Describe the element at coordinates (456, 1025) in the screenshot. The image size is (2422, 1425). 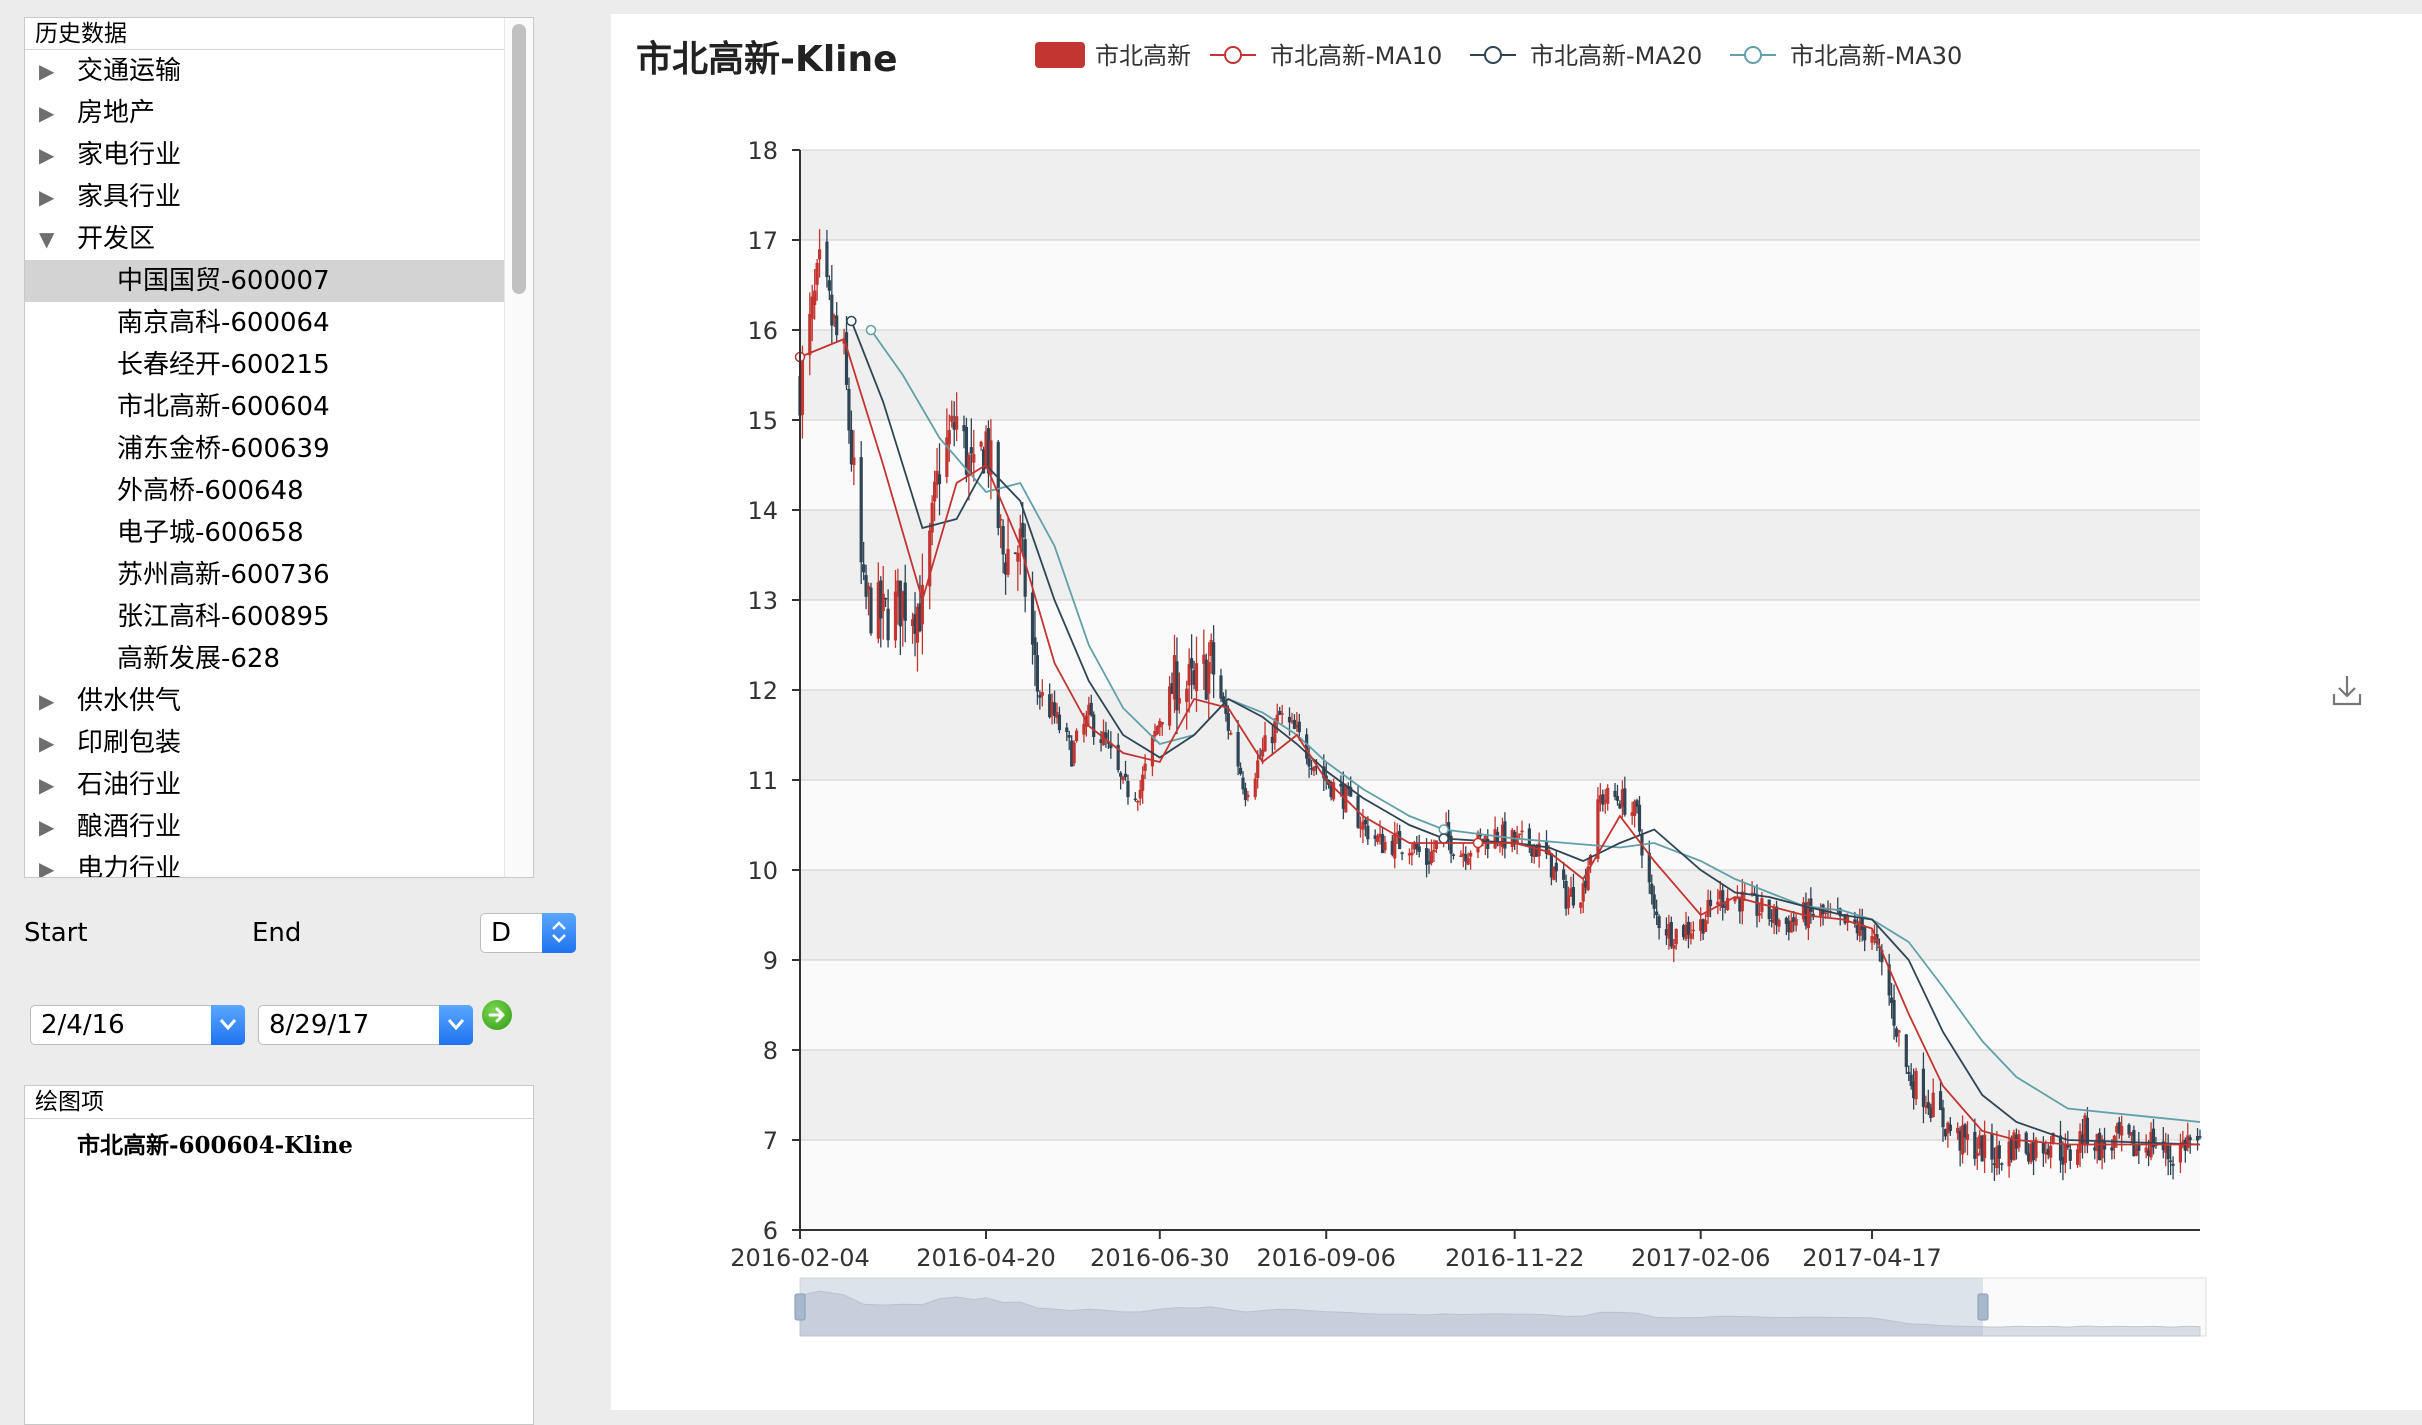
I see `end-date-dropdown-icon` at that location.